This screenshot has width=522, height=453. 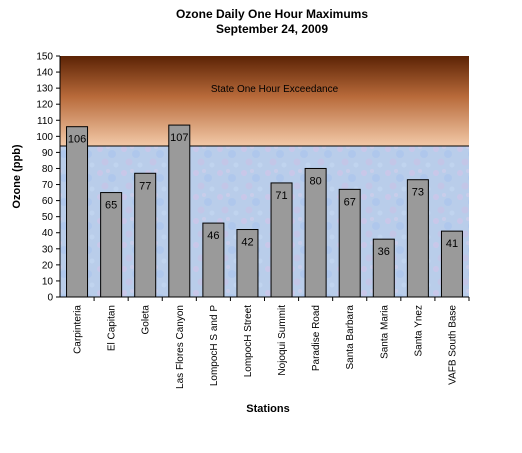 What do you see at coordinates (48, 185) in the screenshot?
I see `y-tick-label: 70` at bounding box center [48, 185].